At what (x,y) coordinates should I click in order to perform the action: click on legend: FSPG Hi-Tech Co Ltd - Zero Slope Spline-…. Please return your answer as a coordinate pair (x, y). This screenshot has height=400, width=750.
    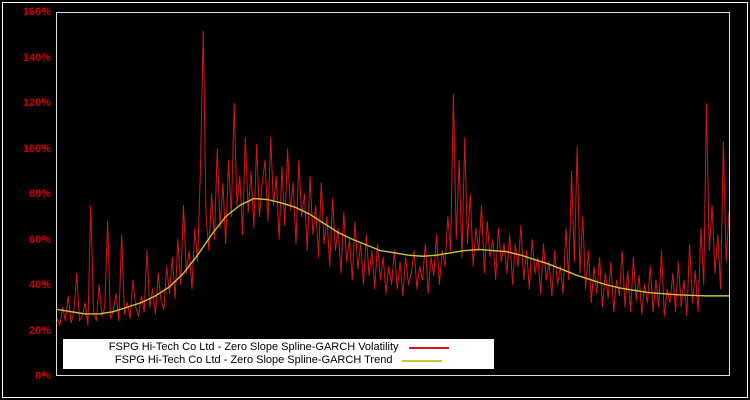
    Looking at the image, I should click on (279, 354).